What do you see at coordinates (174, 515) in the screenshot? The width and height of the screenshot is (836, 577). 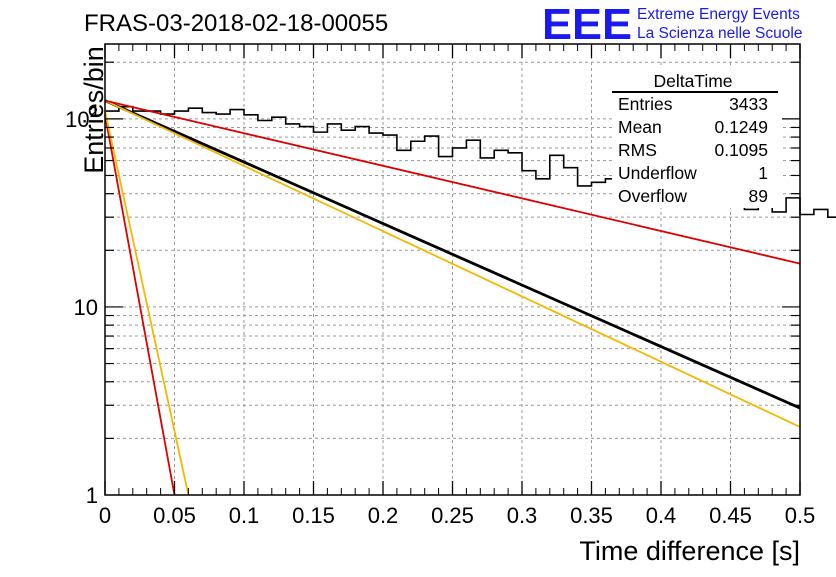 I see `x-tick-label: 0.05` at bounding box center [174, 515].